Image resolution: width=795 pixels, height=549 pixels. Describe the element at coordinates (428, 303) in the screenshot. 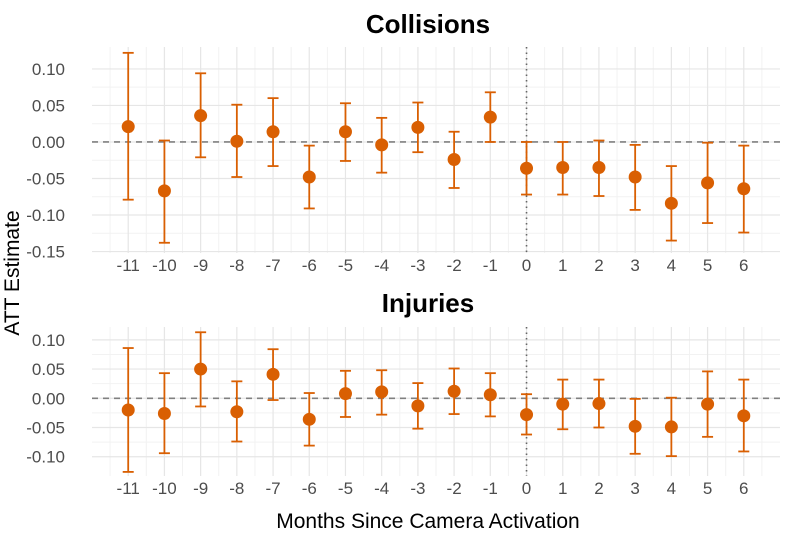

I see `panel-title: Injuries` at that location.